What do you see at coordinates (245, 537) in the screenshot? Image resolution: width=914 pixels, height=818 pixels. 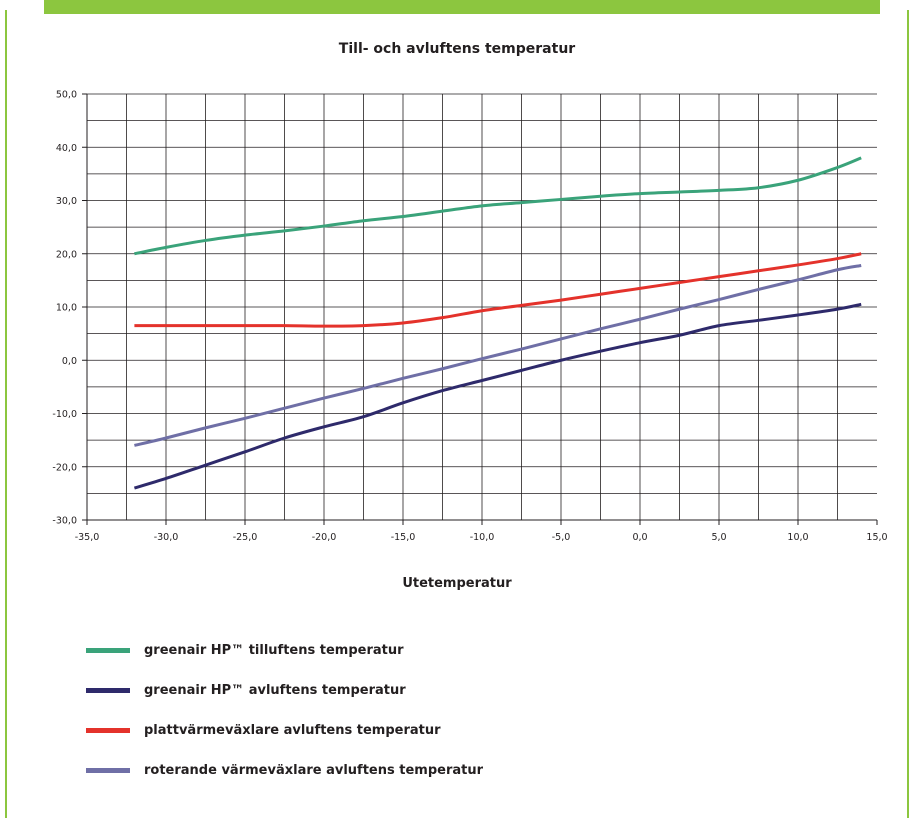 I see `x-tick-label: -25,0` at bounding box center [245, 537].